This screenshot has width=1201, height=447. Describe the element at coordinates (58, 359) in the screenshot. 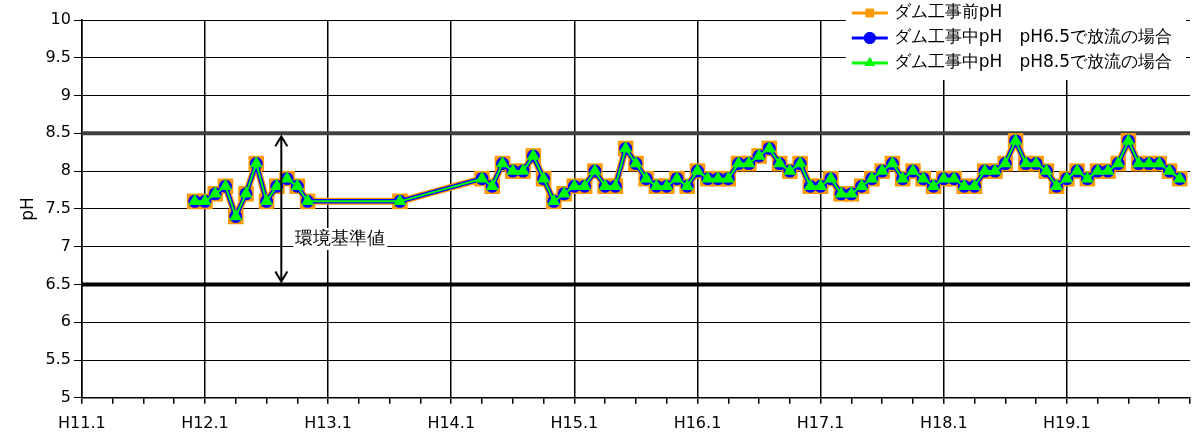

I see `y-tick-label: 5.5` at that location.